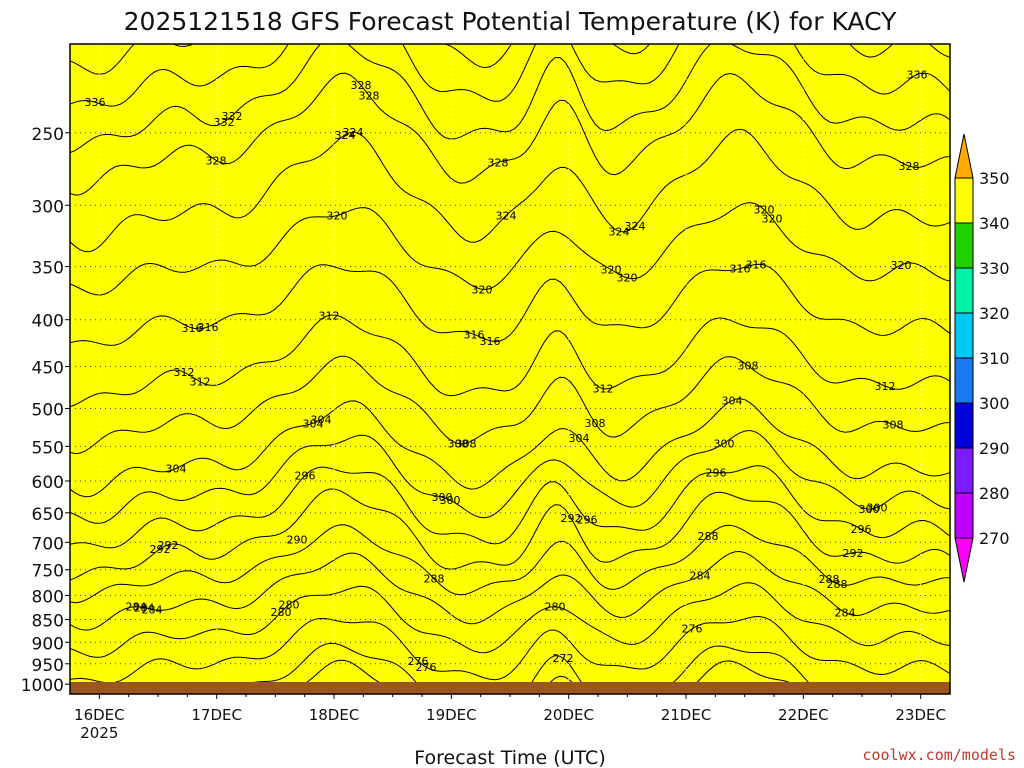 Image resolution: width=1024 pixels, height=768 pixels. I want to click on colorbar-label: 300, so click(994, 403).